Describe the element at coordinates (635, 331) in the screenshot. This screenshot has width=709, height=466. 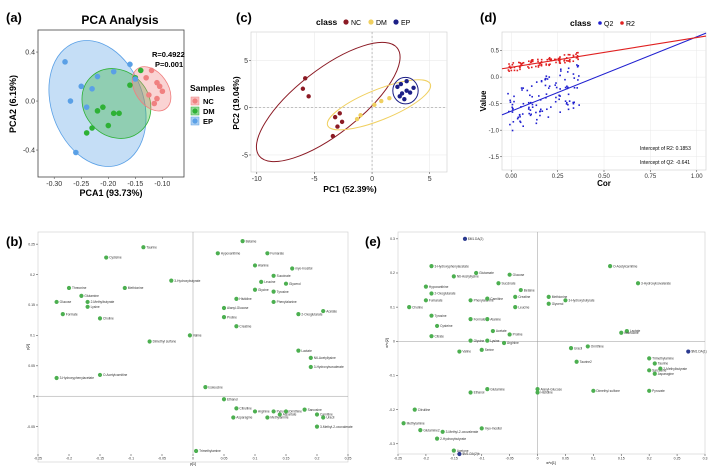
I see `loading-label: Lactate` at that location.